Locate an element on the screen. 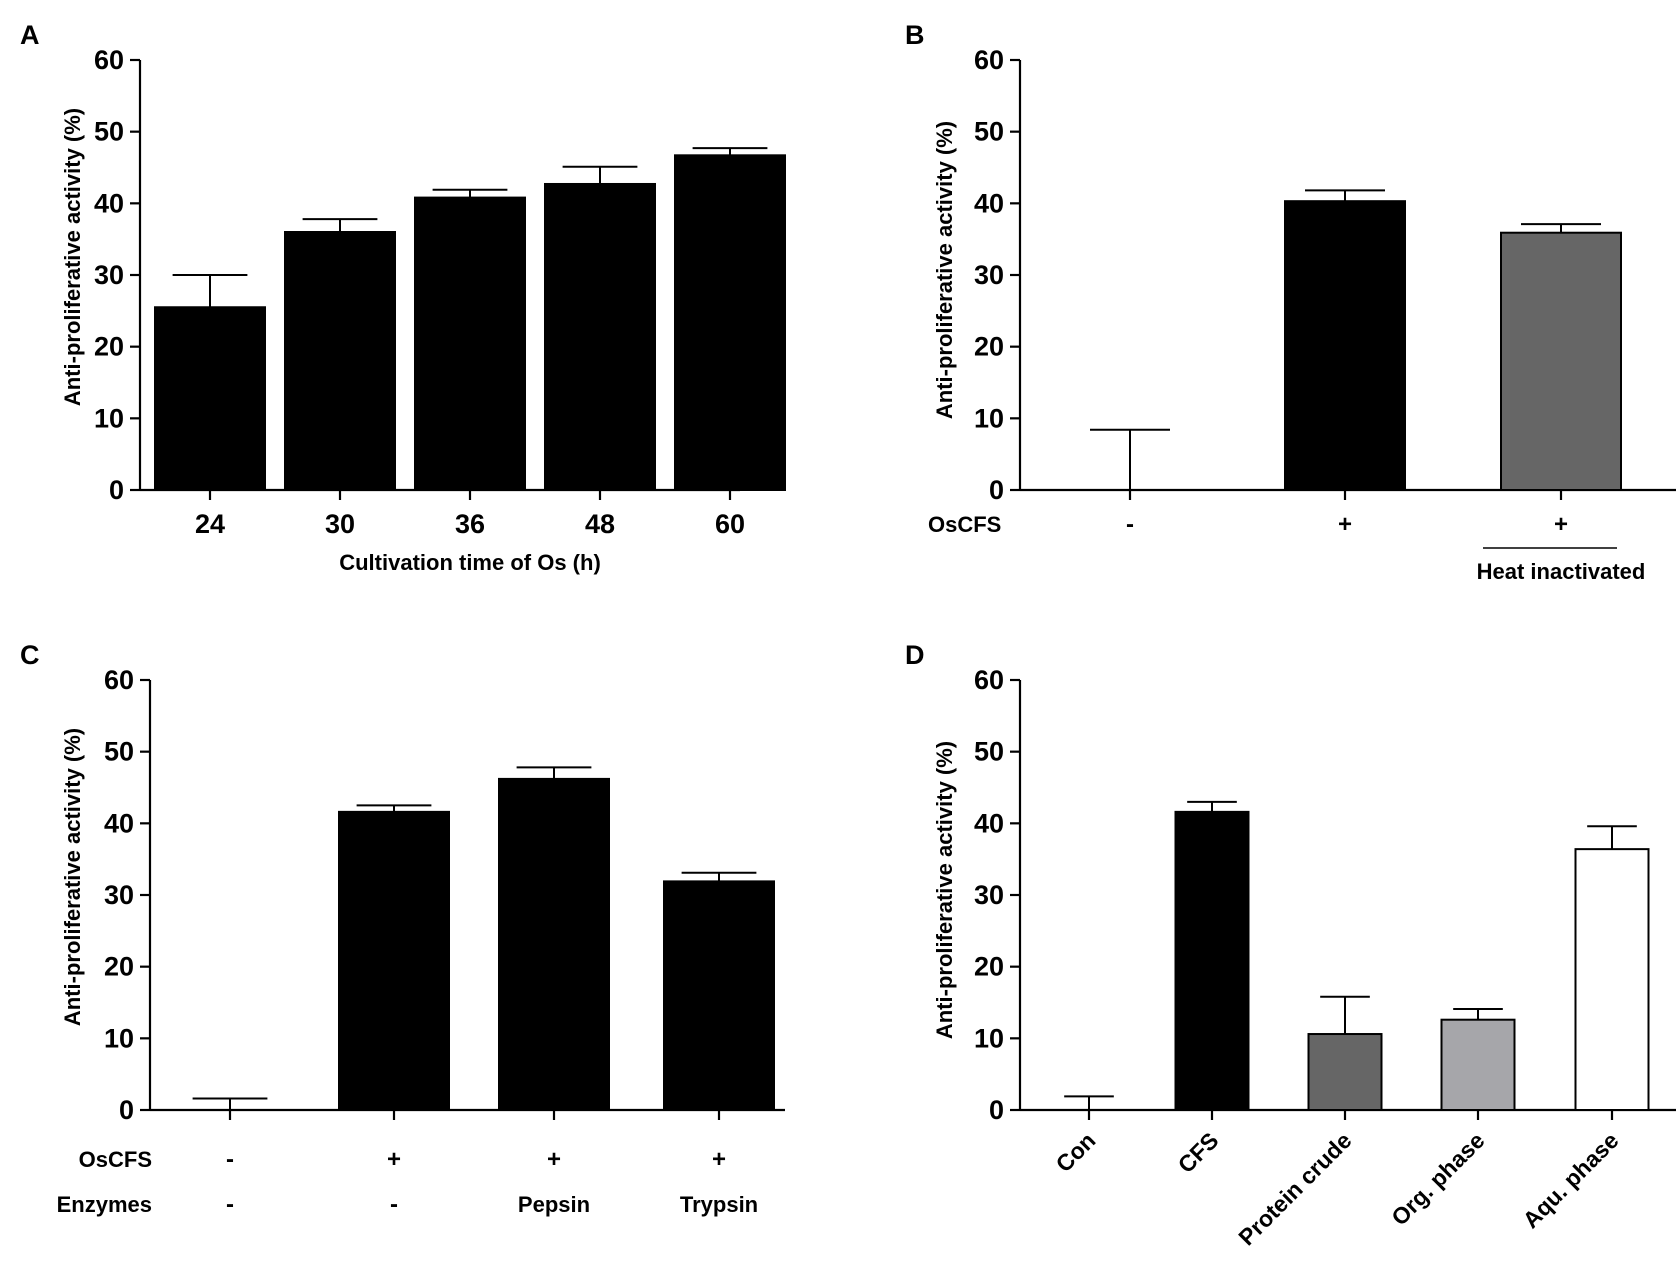  x-tick-label: Org. phase is located at coordinates (1437, 1178).